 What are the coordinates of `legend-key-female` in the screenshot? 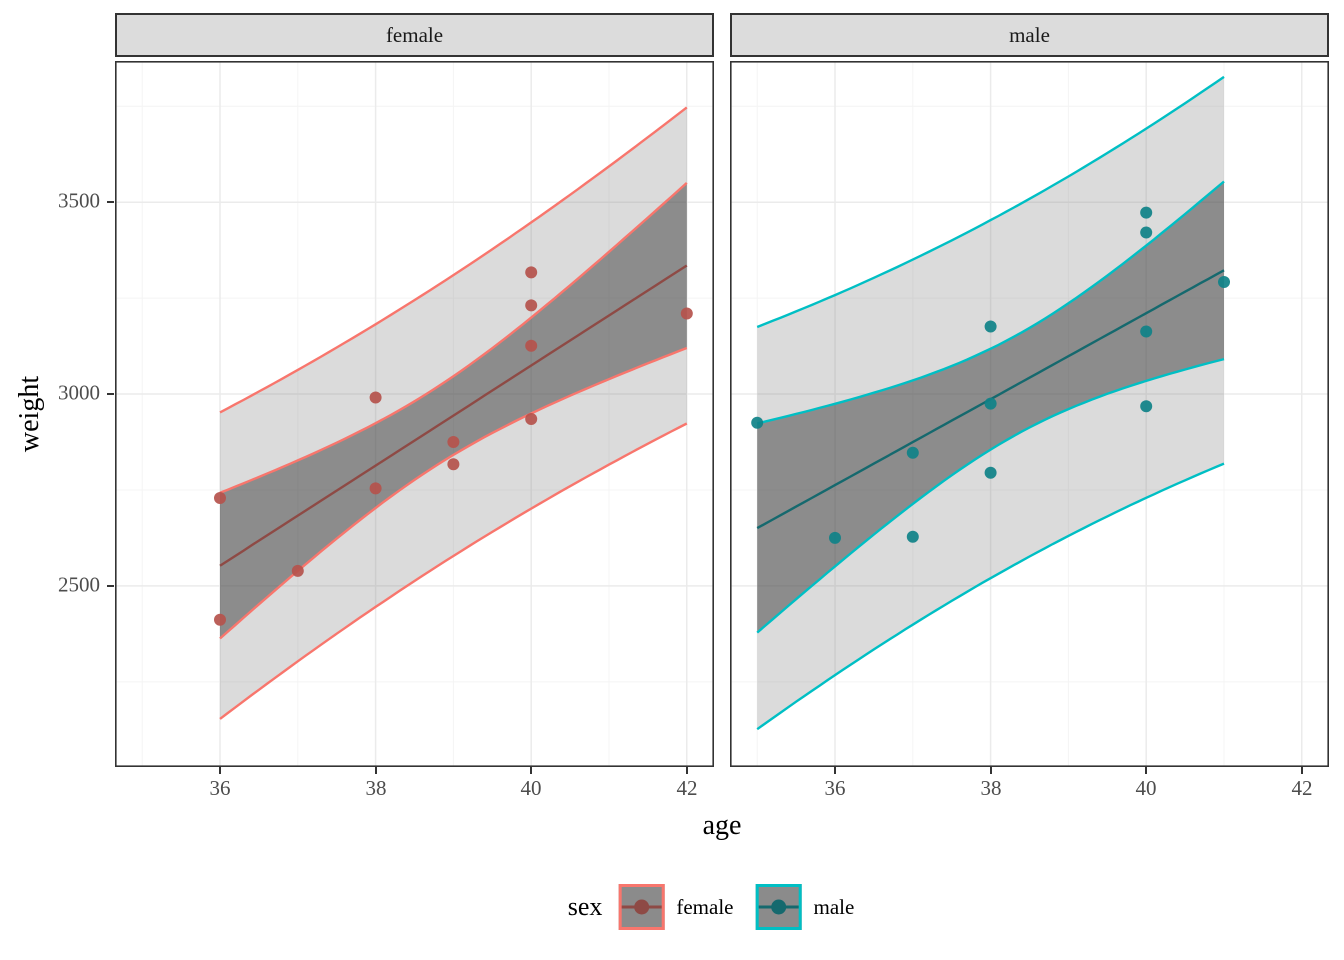 It's located at (641, 907).